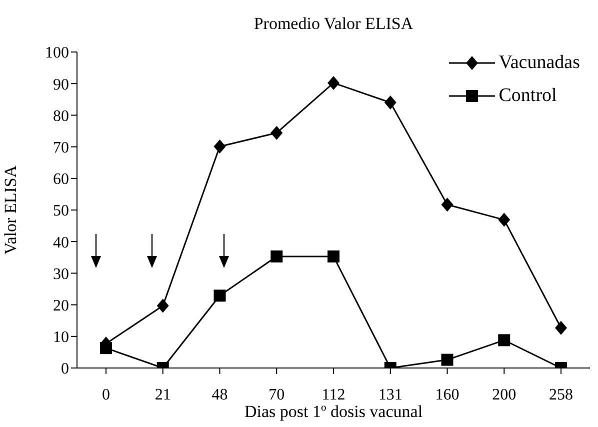 The height and width of the screenshot is (427, 598). I want to click on y-tick-label: 30, so click(61, 274).